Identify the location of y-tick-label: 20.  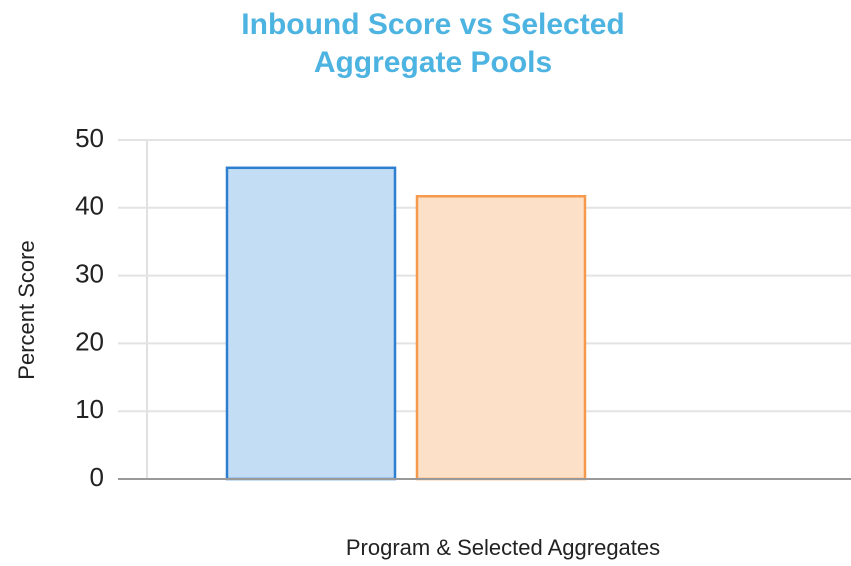
(89, 341).